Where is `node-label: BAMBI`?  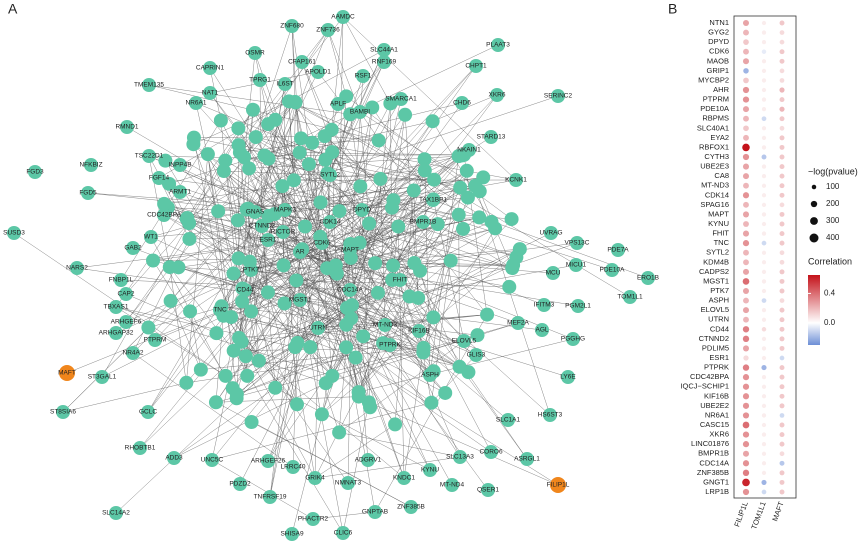
node-label: BAMBI is located at coordinates (360, 112).